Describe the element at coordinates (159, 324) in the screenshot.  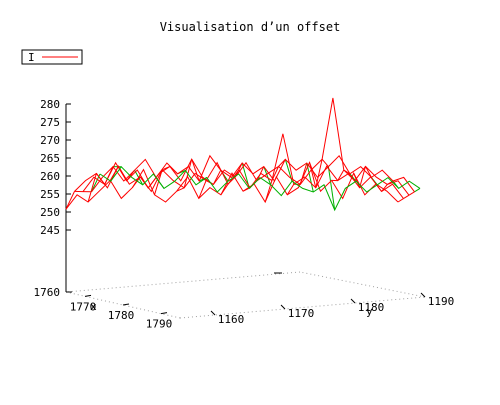
I see `x-tick-label: 1790` at that location.